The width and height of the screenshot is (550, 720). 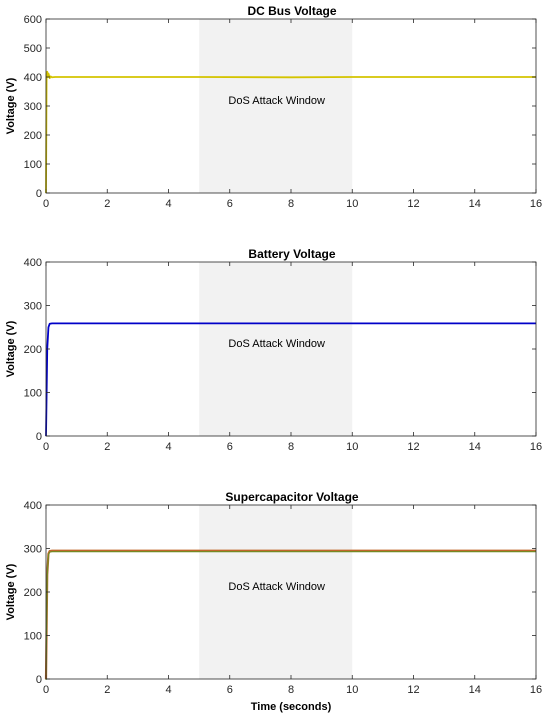 What do you see at coordinates (291, 254) in the screenshot?
I see `chart-title: Battery Voltage` at bounding box center [291, 254].